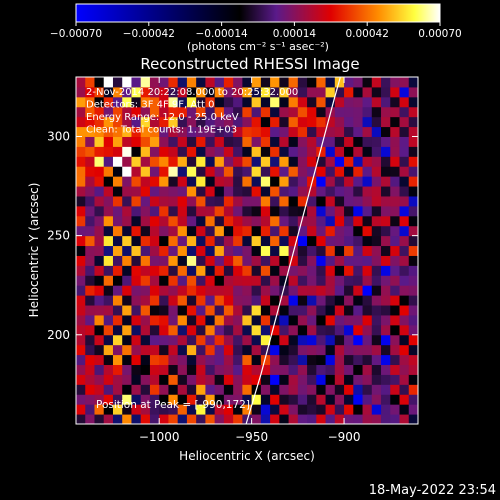 Image resolution: width=500 pixels, height=500 pixels. What do you see at coordinates (221, 34) in the screenshot?
I see `colorbar-tick-label: −0.00014` at bounding box center [221, 34].